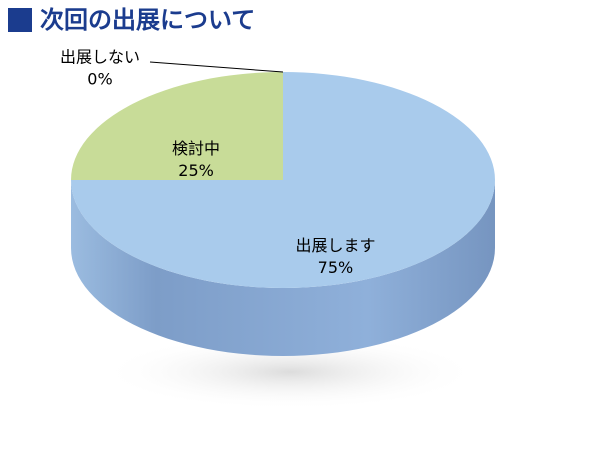 This screenshot has width=600, height=469. I want to click on pie-slice, so click(177, 126).